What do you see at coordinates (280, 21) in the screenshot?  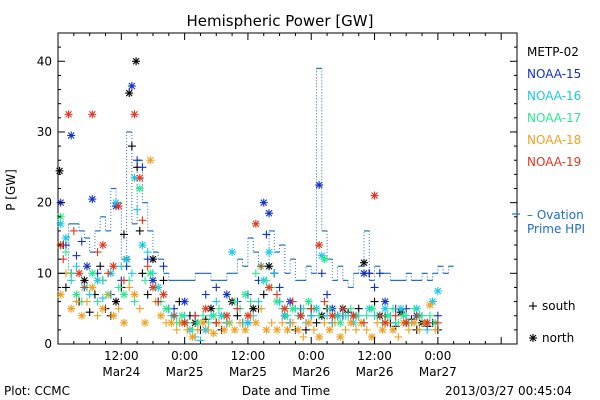 I see `chart-title: Hemispheric Power [GW]` at bounding box center [280, 21].